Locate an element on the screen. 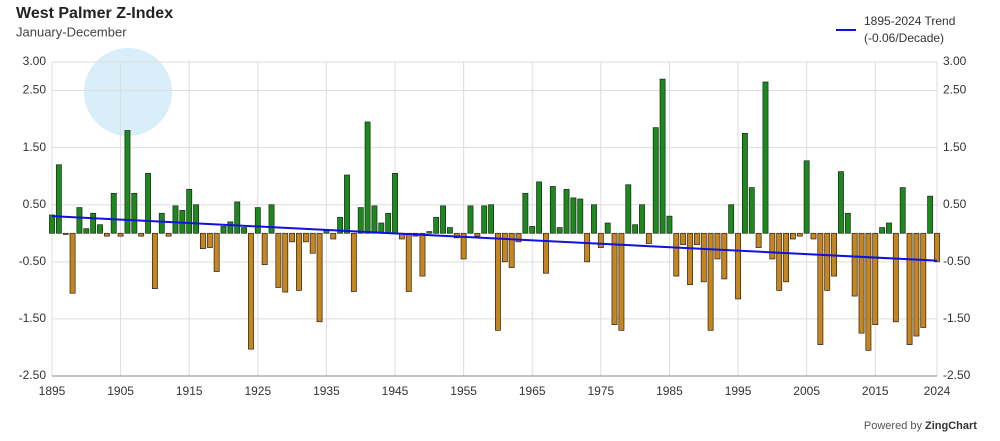 The width and height of the screenshot is (1000, 441). y2-tick-label: 1.50 is located at coordinates (955, 147).